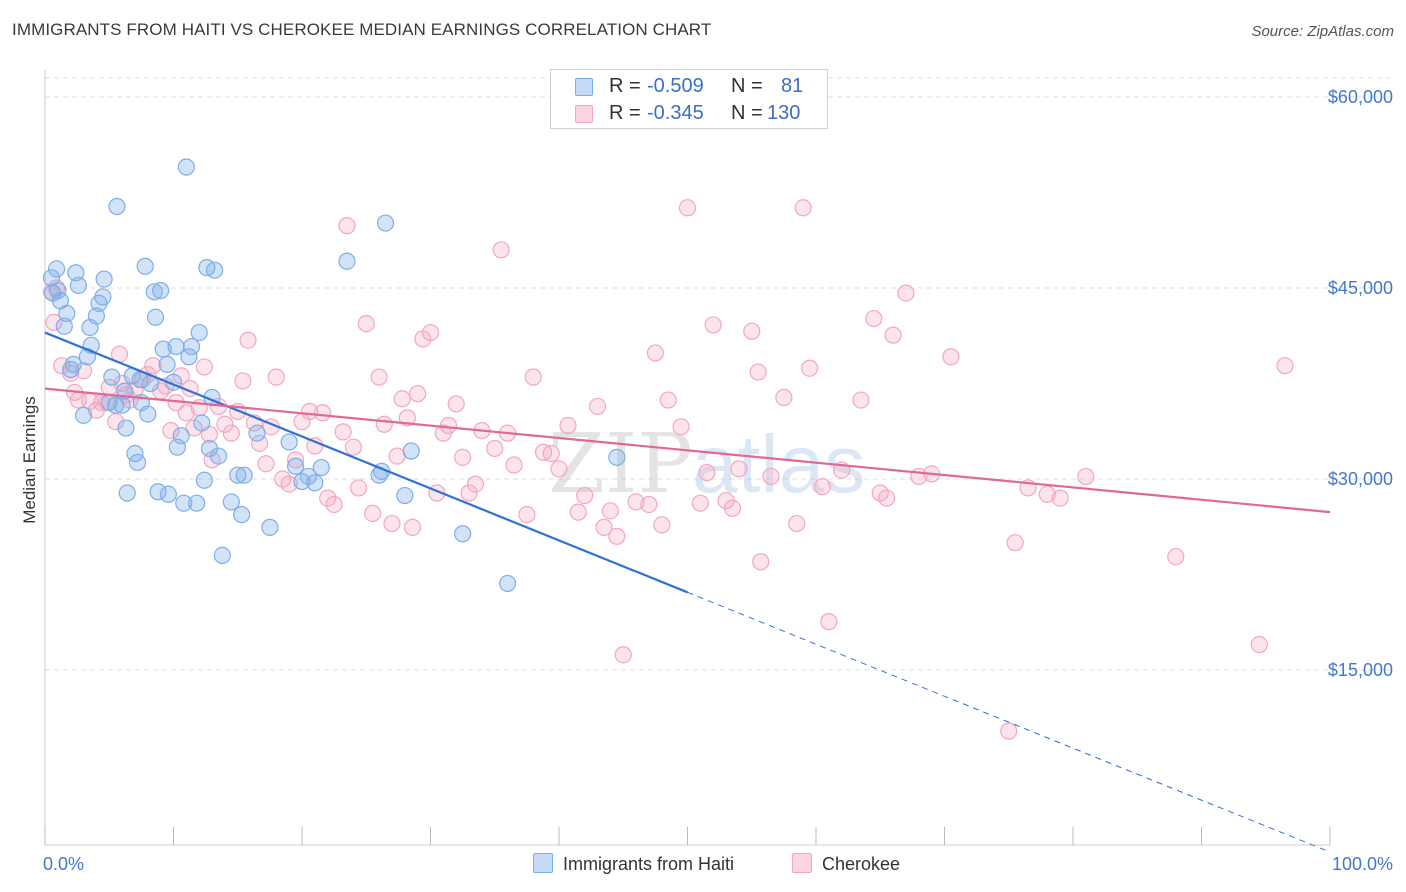  I want to click on bottom-legend-swatch-cherokee, so click(802, 863).